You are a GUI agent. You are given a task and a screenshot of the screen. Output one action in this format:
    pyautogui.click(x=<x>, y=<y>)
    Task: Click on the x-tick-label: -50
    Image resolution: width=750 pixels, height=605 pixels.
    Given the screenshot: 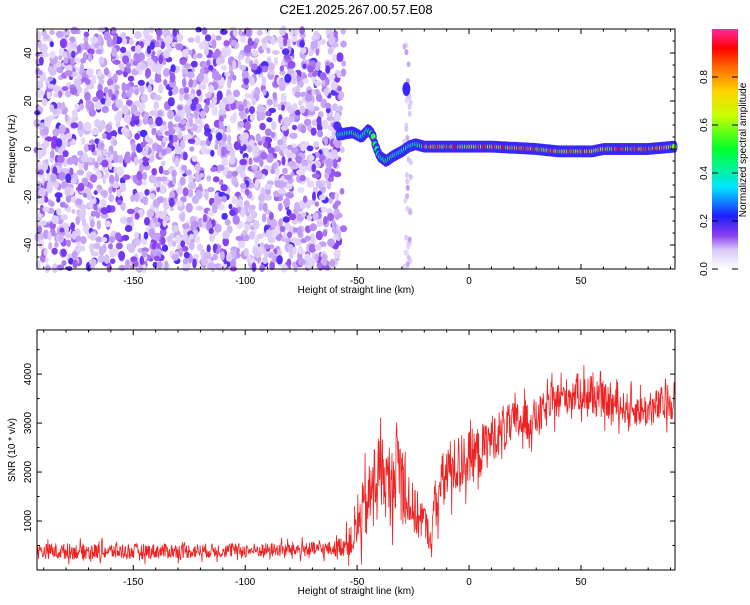 What is the action you would take?
    pyautogui.click(x=357, y=281)
    